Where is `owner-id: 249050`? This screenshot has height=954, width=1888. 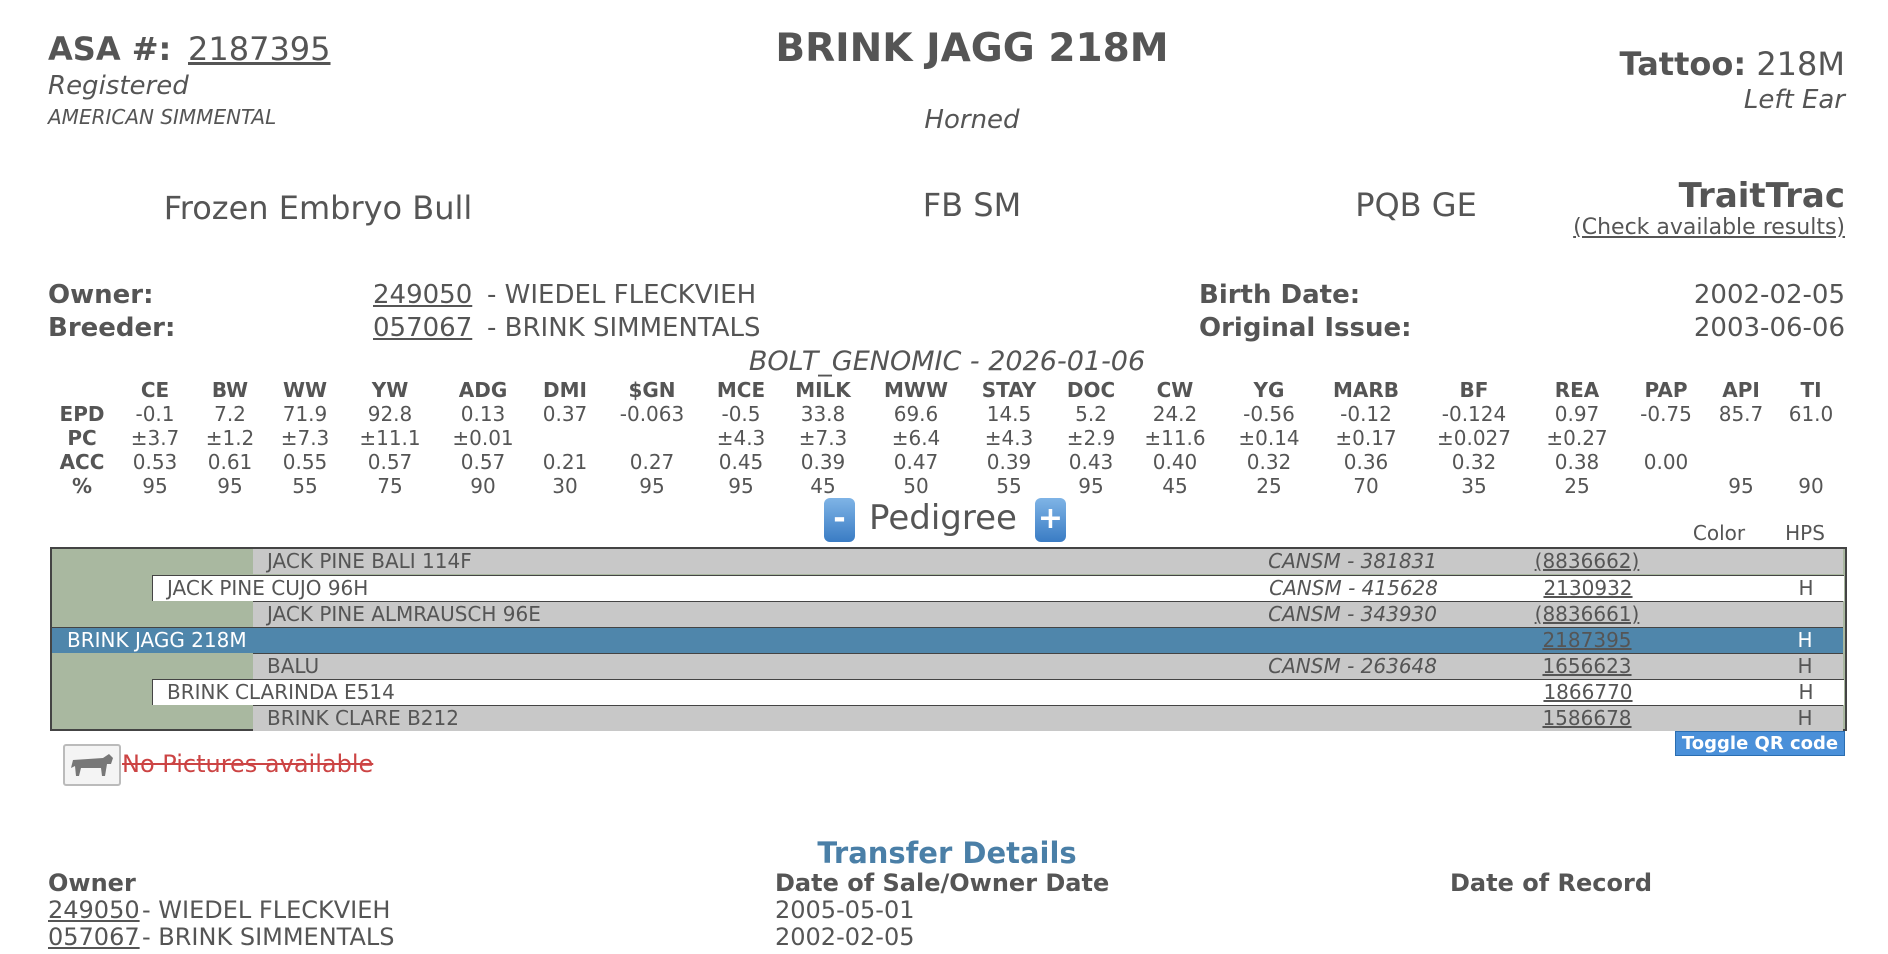
owner-id: 249050 is located at coordinates (423, 295).